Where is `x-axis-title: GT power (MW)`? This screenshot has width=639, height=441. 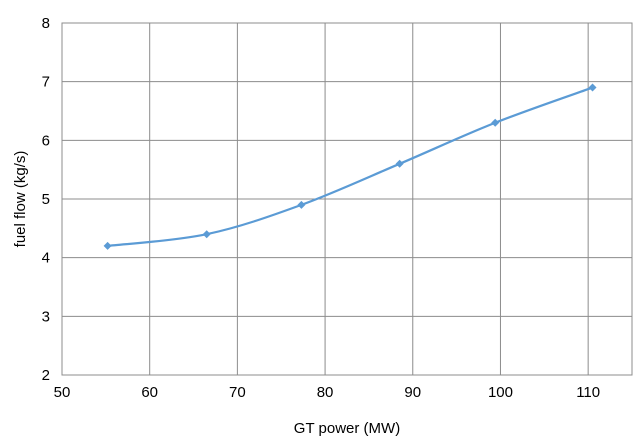
x-axis-title: GT power (MW) is located at coordinates (347, 428).